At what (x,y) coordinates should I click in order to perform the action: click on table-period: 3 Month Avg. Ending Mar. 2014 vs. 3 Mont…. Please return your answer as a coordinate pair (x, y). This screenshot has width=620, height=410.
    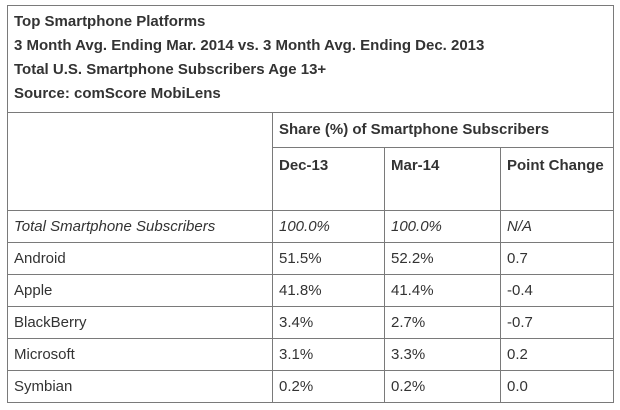
    Looking at the image, I should click on (249, 45).